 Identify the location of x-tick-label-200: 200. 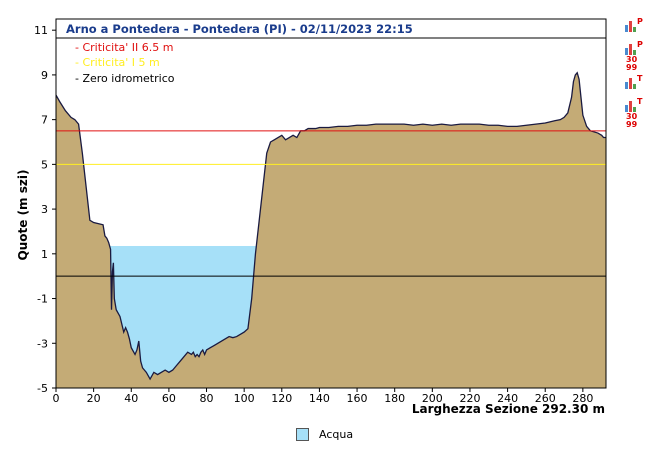
(432, 398).